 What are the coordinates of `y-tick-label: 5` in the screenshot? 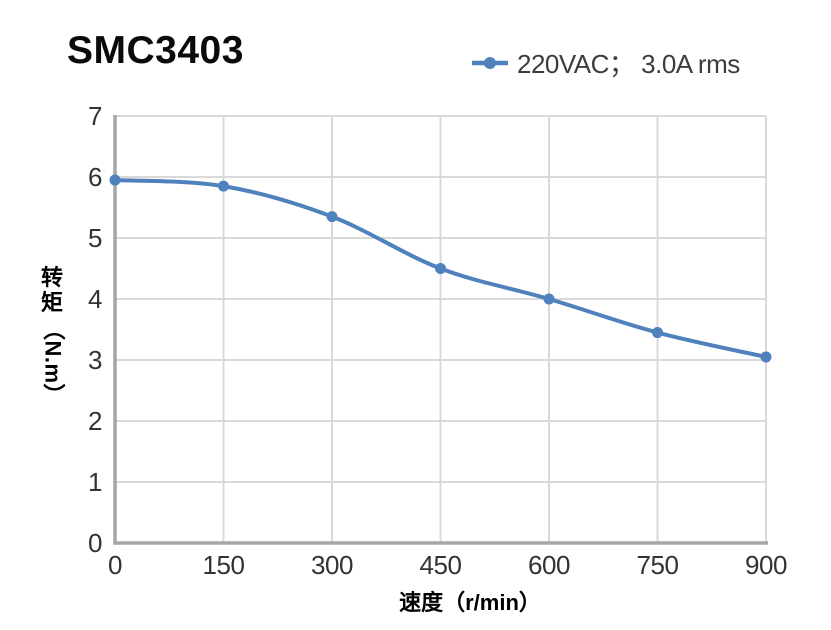 It's located at (95, 238).